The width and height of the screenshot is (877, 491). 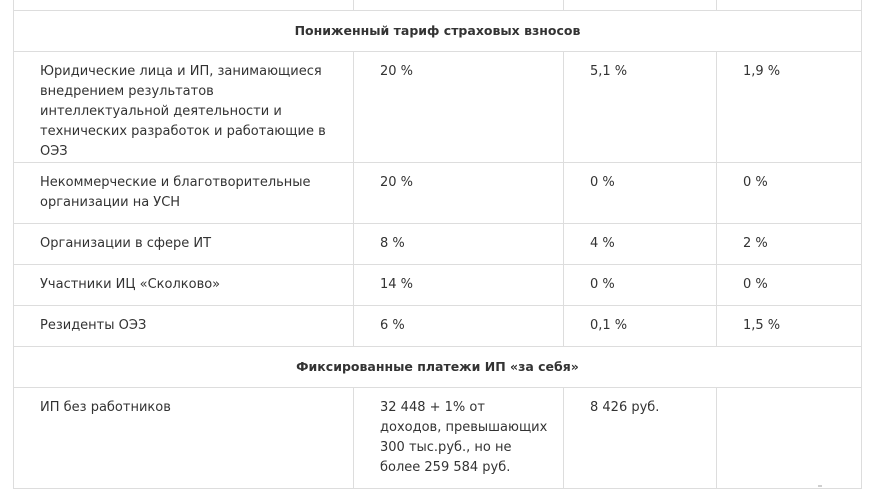 What do you see at coordinates (820, 486) in the screenshot?
I see `divider-fragment` at bounding box center [820, 486].